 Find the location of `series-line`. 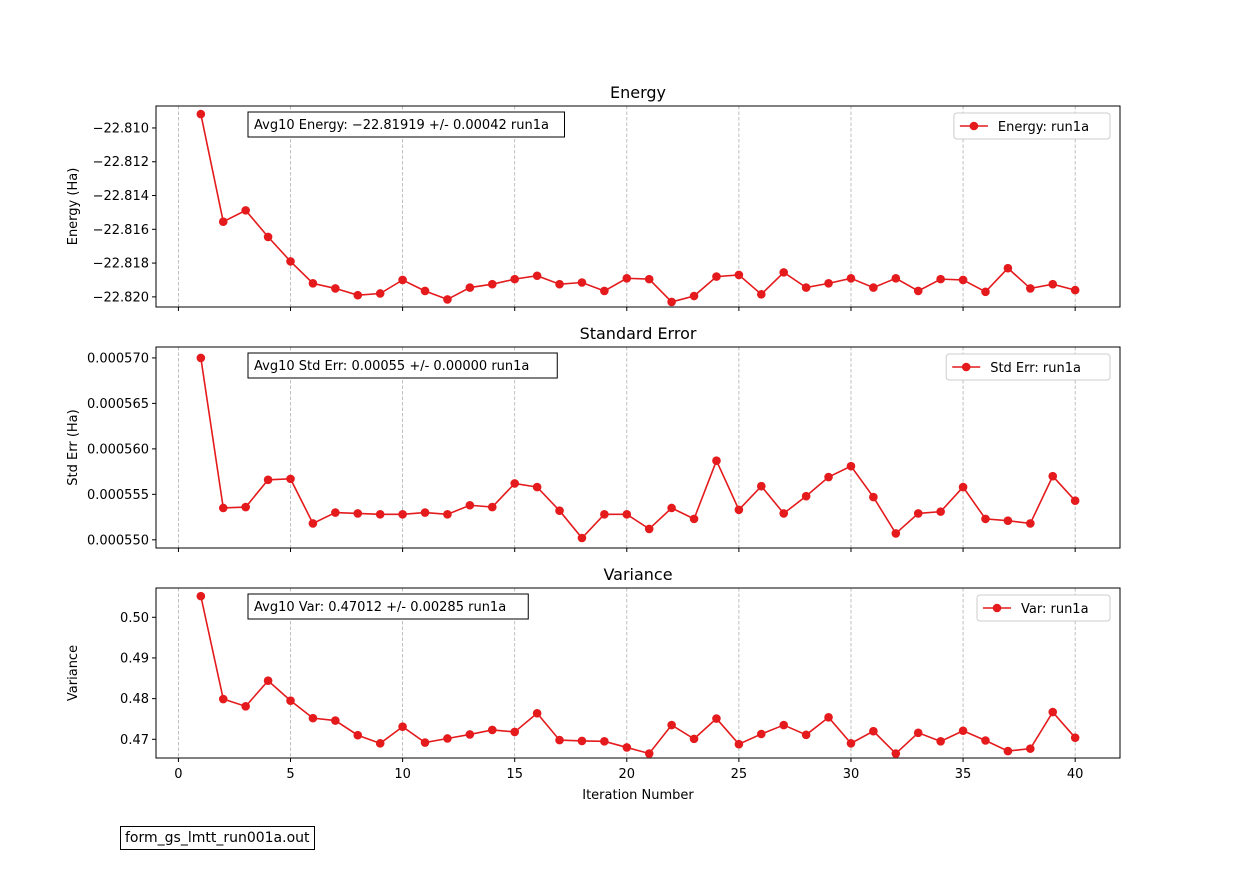

series-line is located at coordinates (638, 448).